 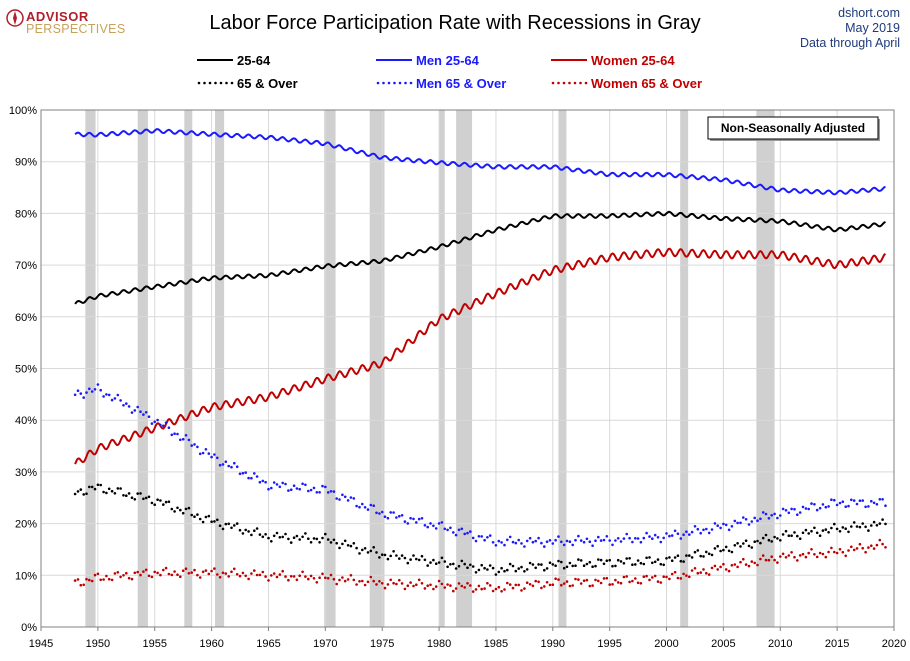 I want to click on x-tick-label: 1965, so click(x=268, y=644).